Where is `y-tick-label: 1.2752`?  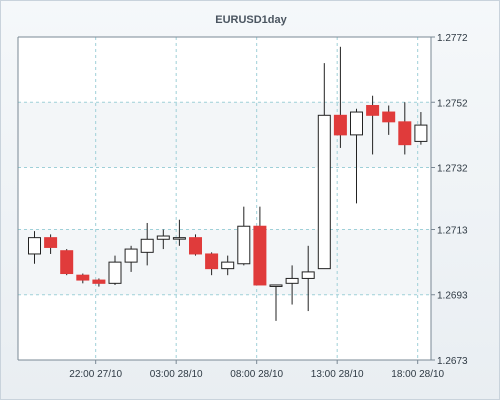
y-tick-label: 1.2752 is located at coordinates (452, 103).